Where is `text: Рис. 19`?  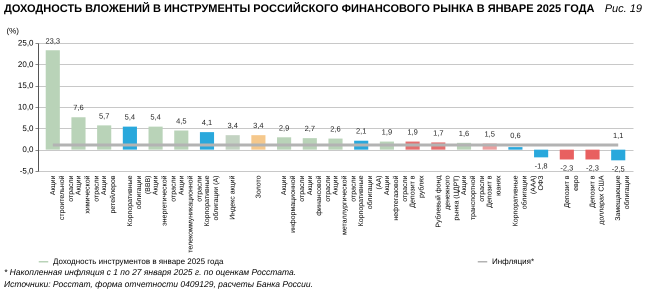
text: Рис. 19 is located at coordinates (623, 9).